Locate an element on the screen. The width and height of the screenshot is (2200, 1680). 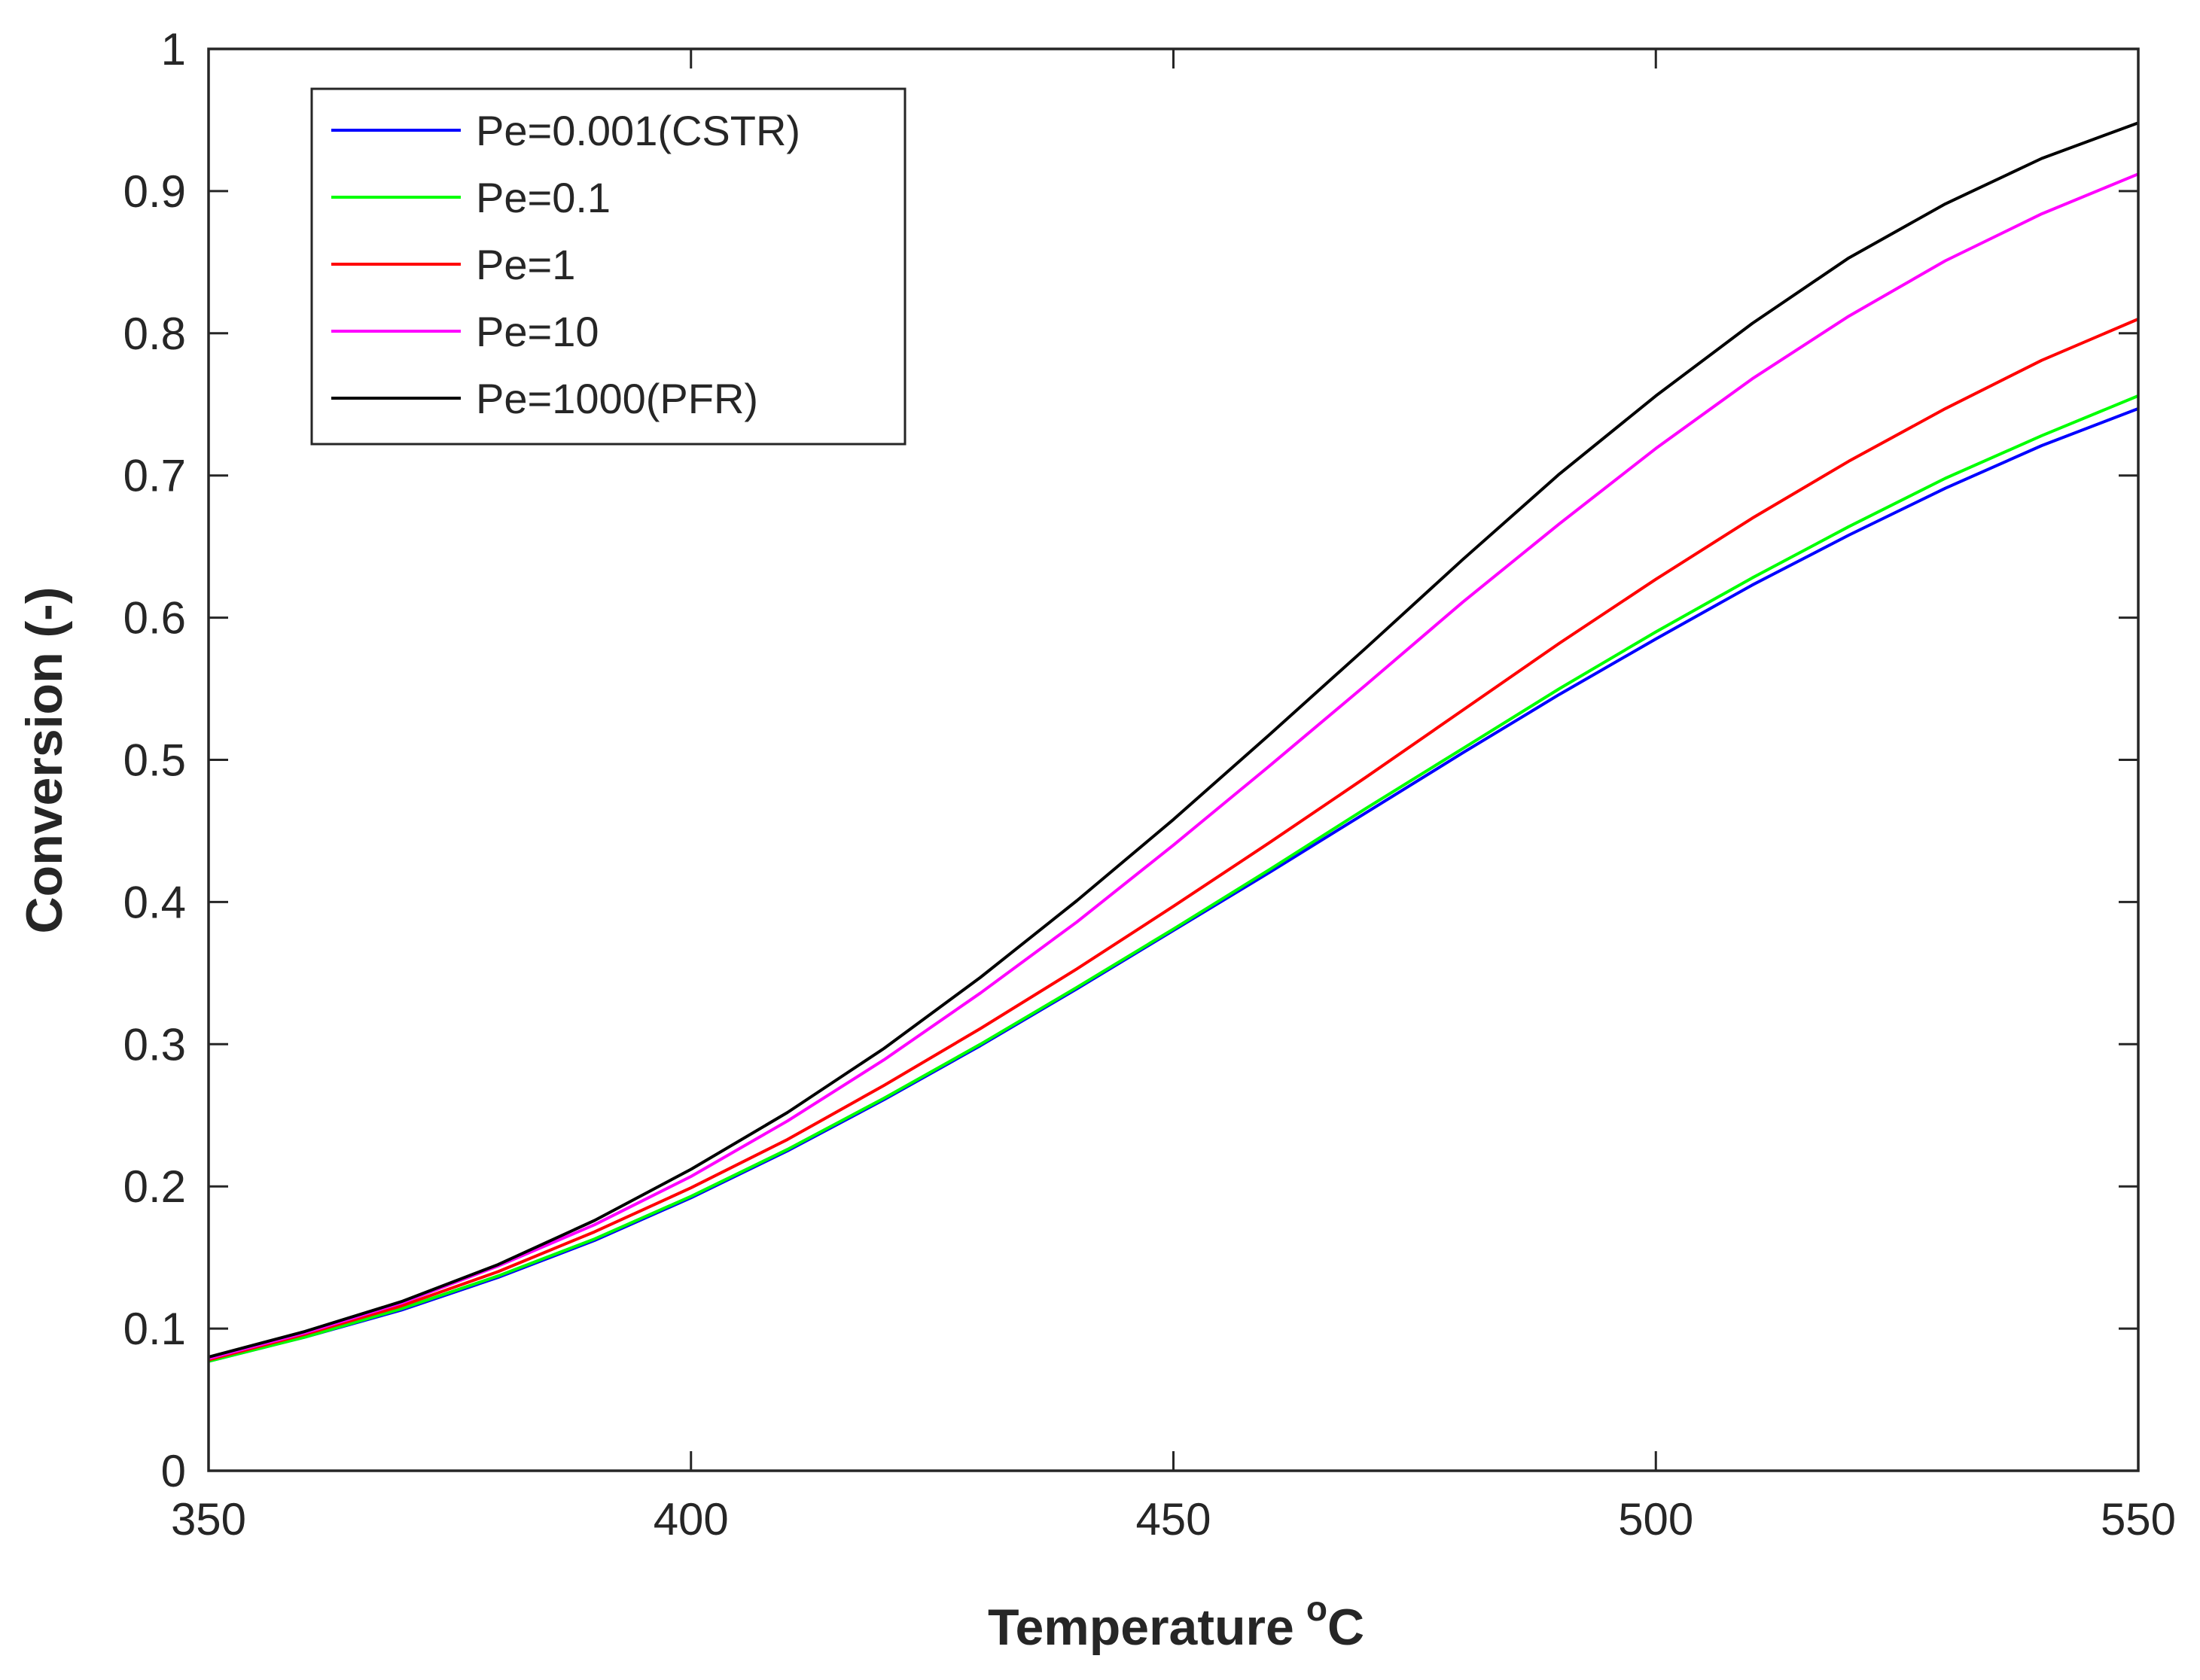
x-axis-label: Temperature oC is located at coordinates (1176, 1622).